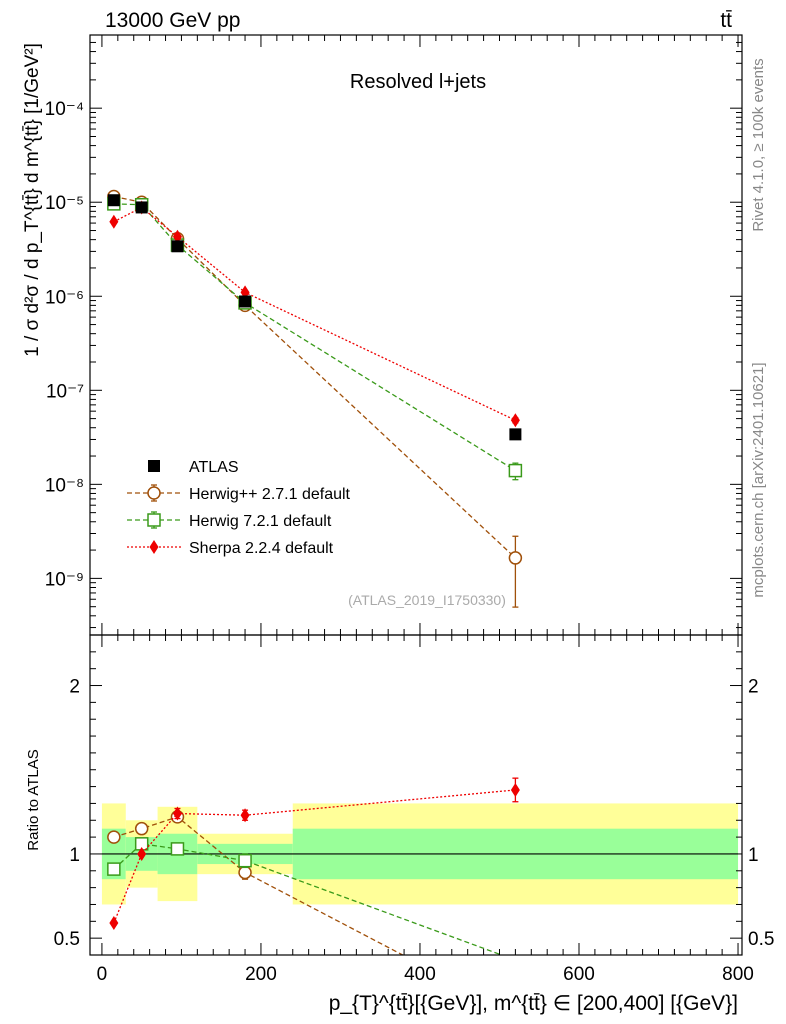 The image size is (786, 1024). I want to click on x-tick-label-2: 400, so click(420, 974).